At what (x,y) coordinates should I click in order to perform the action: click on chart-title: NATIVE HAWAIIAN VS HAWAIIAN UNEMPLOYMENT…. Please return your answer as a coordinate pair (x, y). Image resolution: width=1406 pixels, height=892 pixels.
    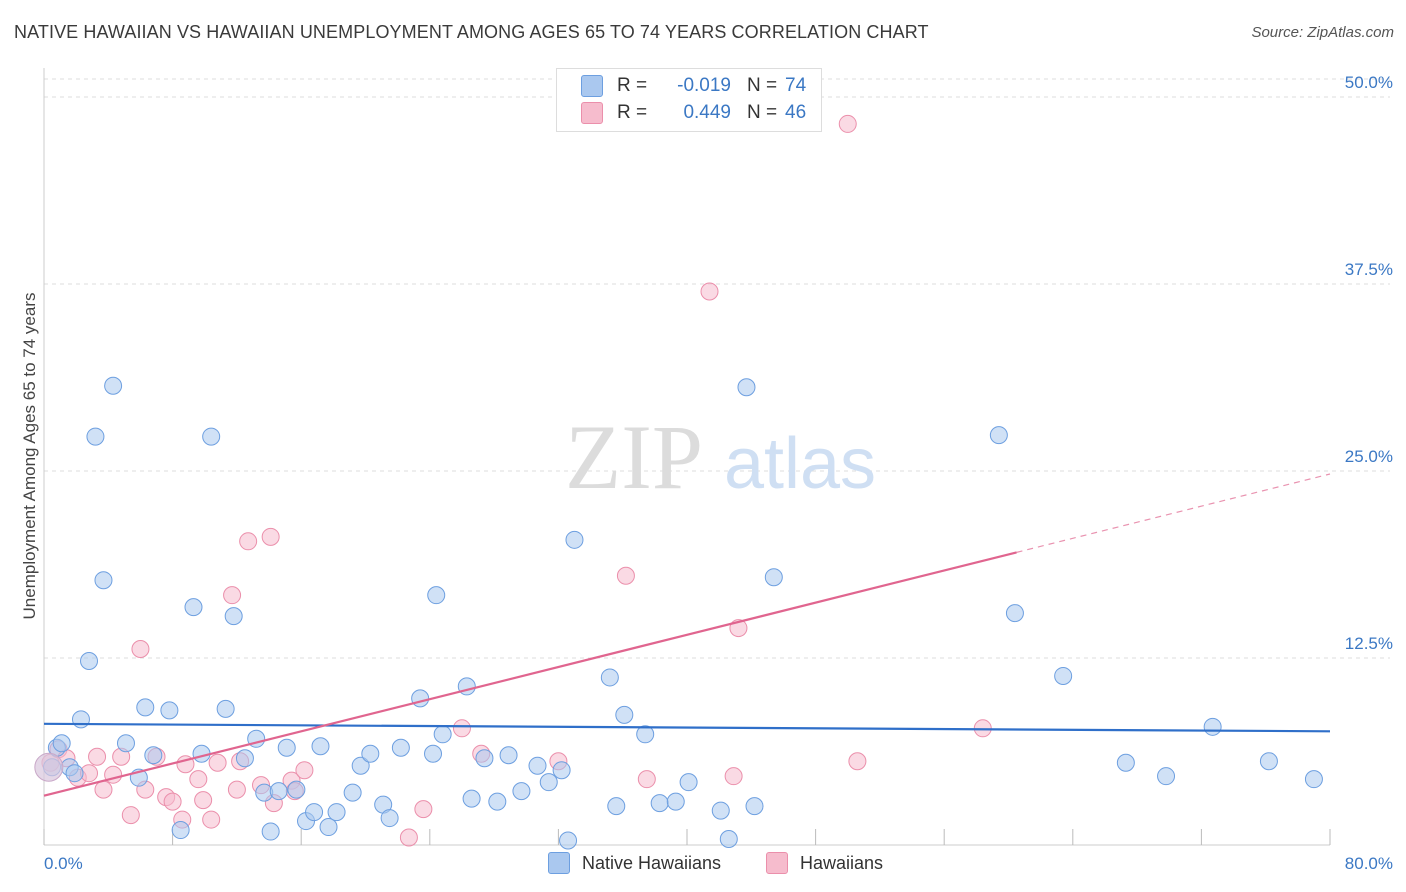
    Looking at the image, I should click on (471, 32).